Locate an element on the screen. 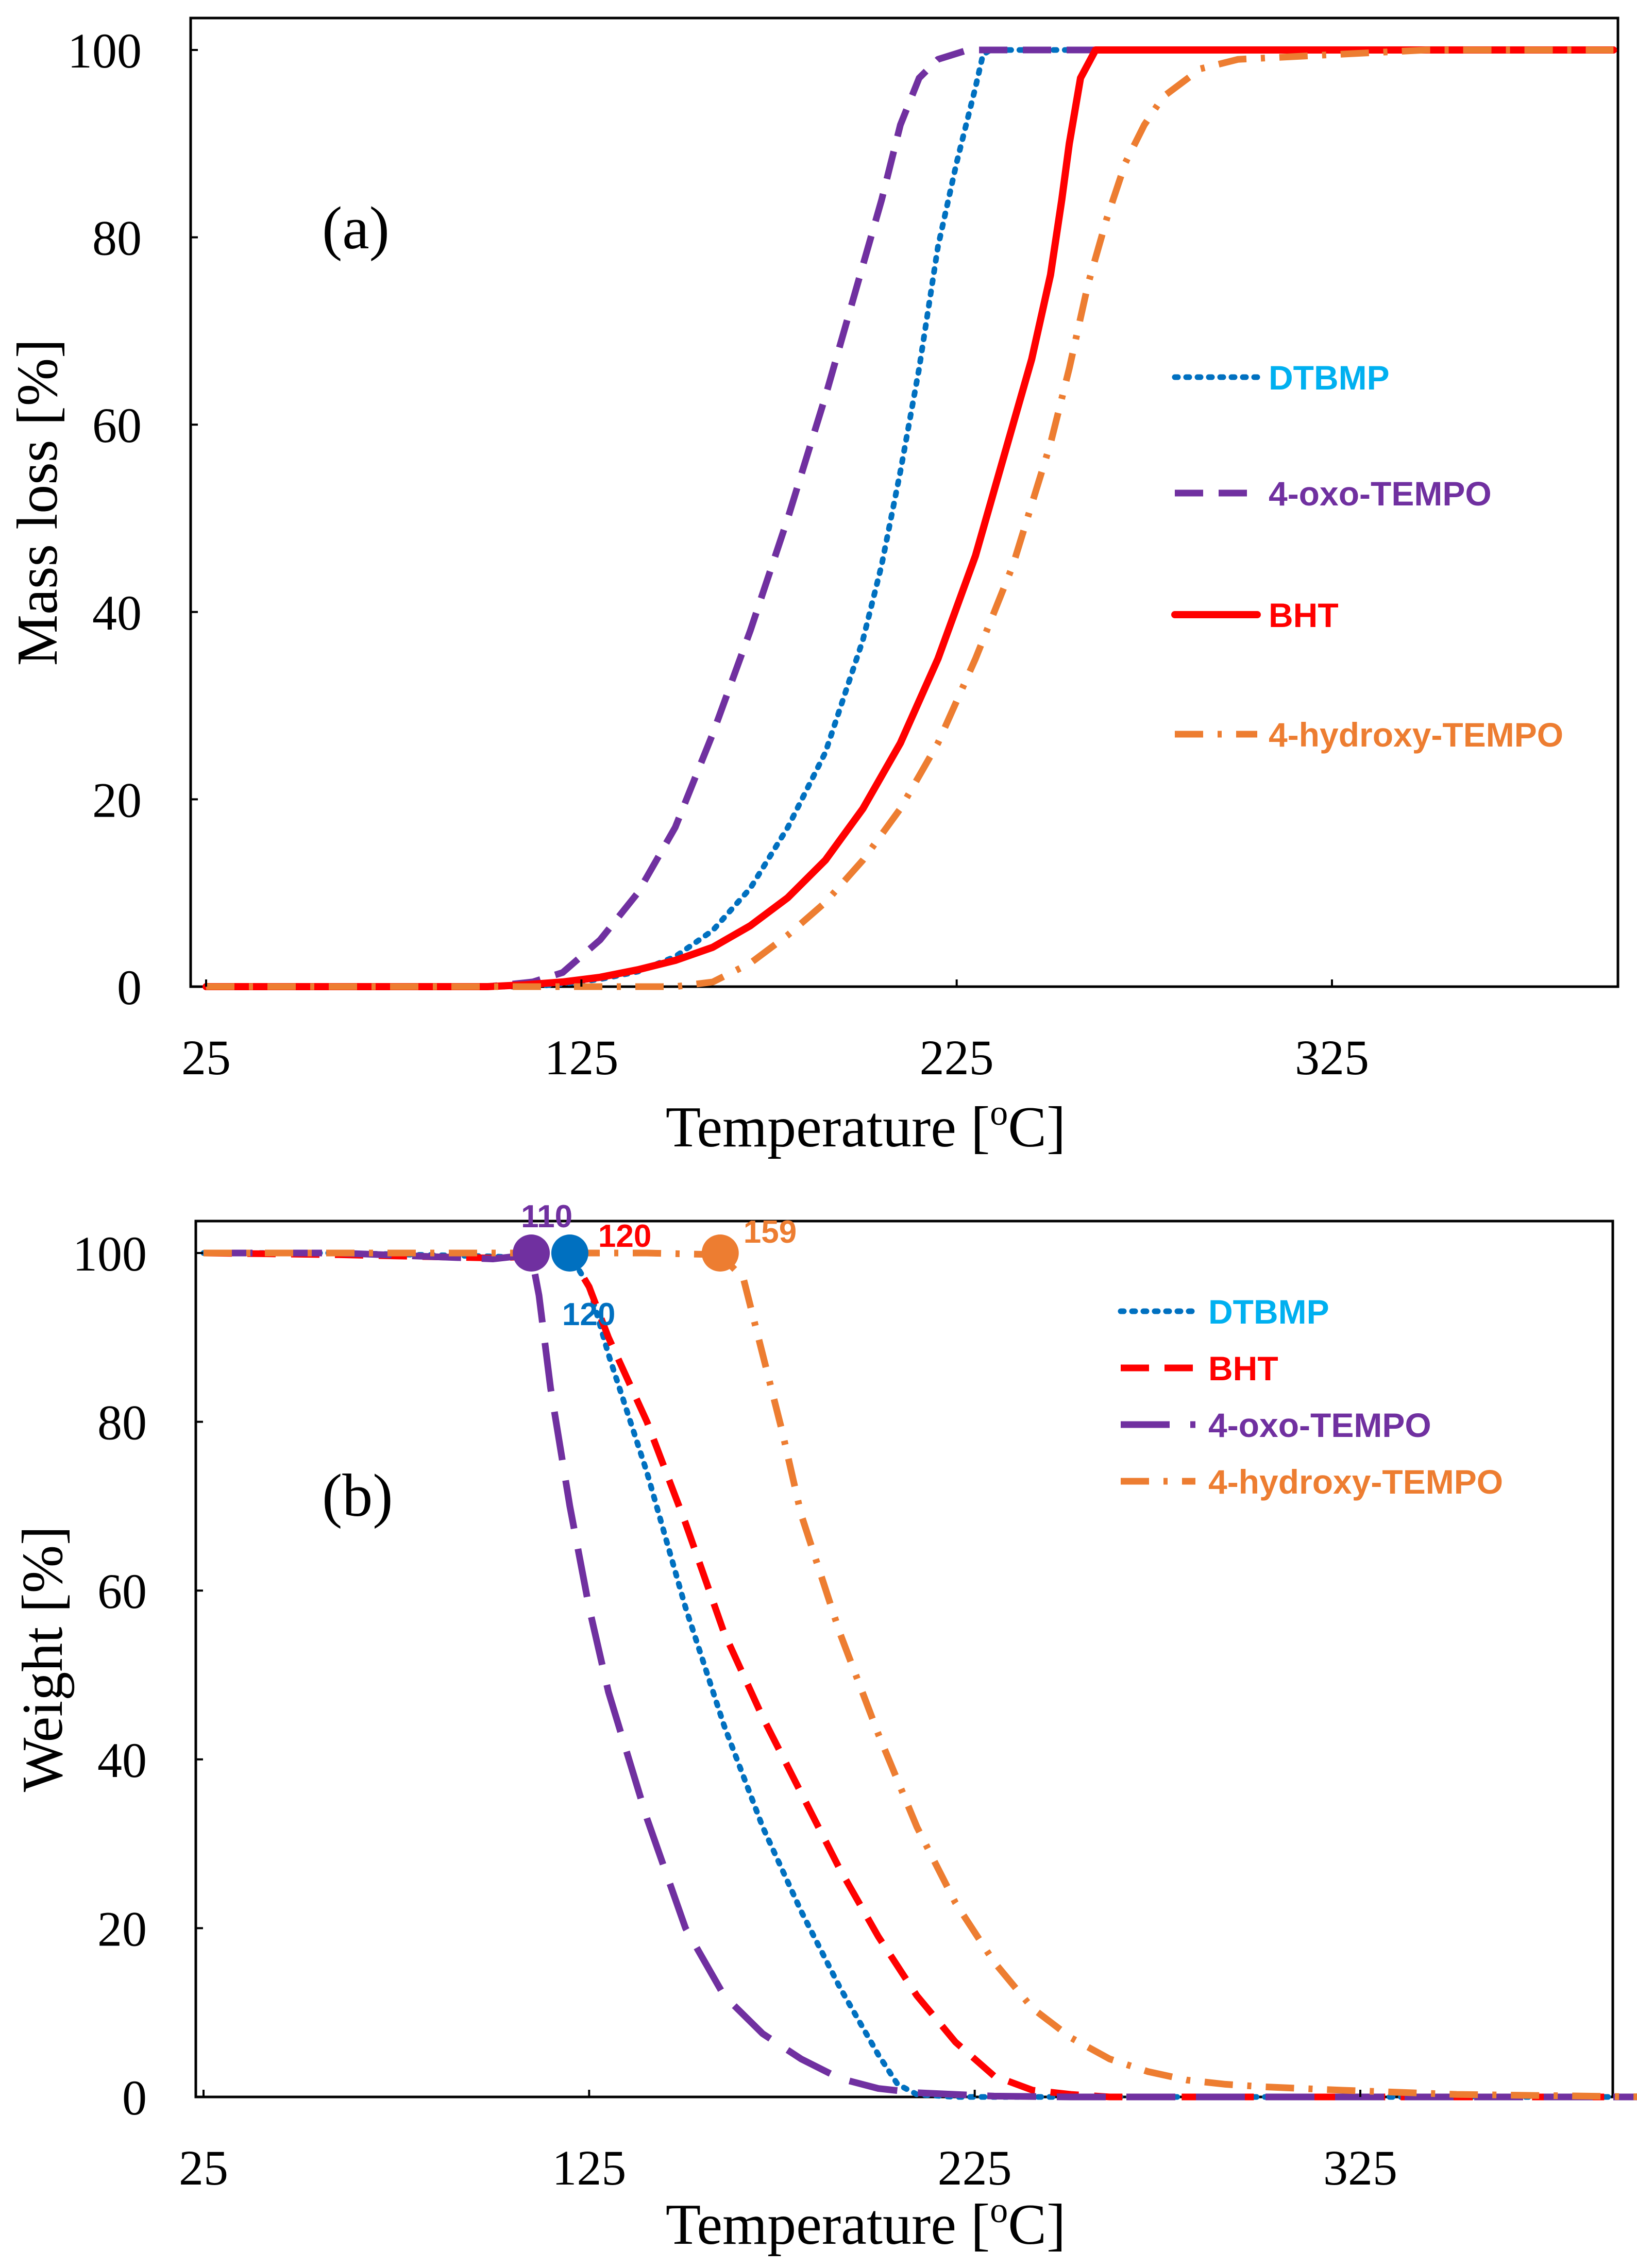 The height and width of the screenshot is (2268, 1637). panel-b-x-ticks: 25 125 225 325 is located at coordinates (788, 2142).